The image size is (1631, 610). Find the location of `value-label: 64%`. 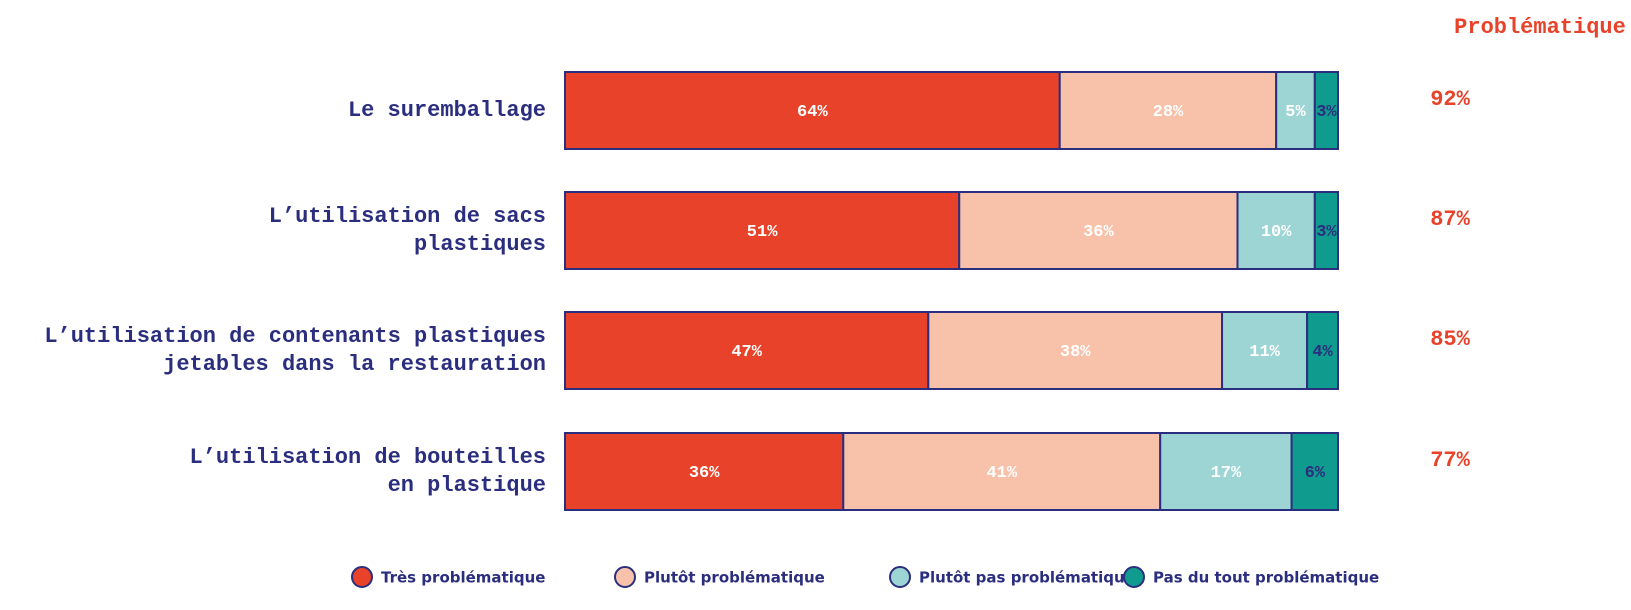

value-label: 64% is located at coordinates (812, 112).